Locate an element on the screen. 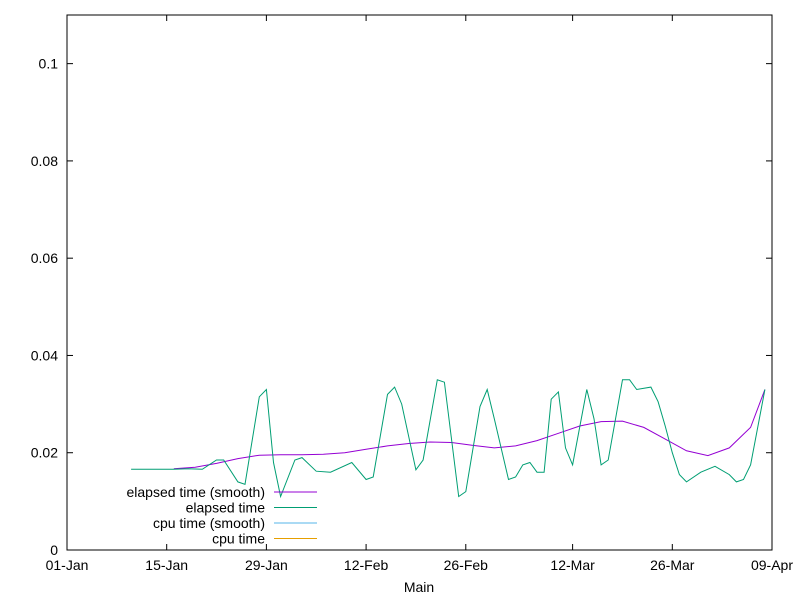 The height and width of the screenshot is (600, 800). x-tick-label: 12-Feb is located at coordinates (366, 565).